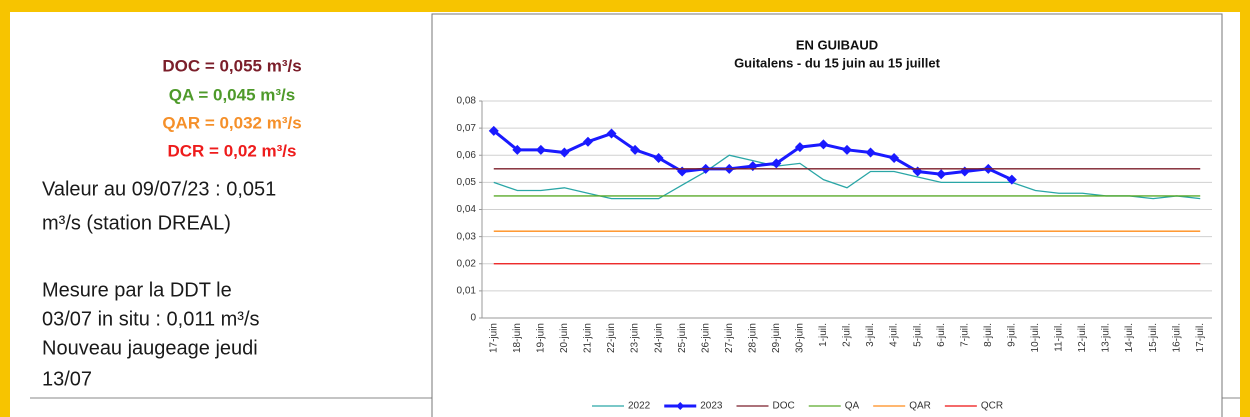 The width and height of the screenshot is (1250, 417). What do you see at coordinates (711, 406) in the screenshot?
I see `legend-label: 2023` at bounding box center [711, 406].